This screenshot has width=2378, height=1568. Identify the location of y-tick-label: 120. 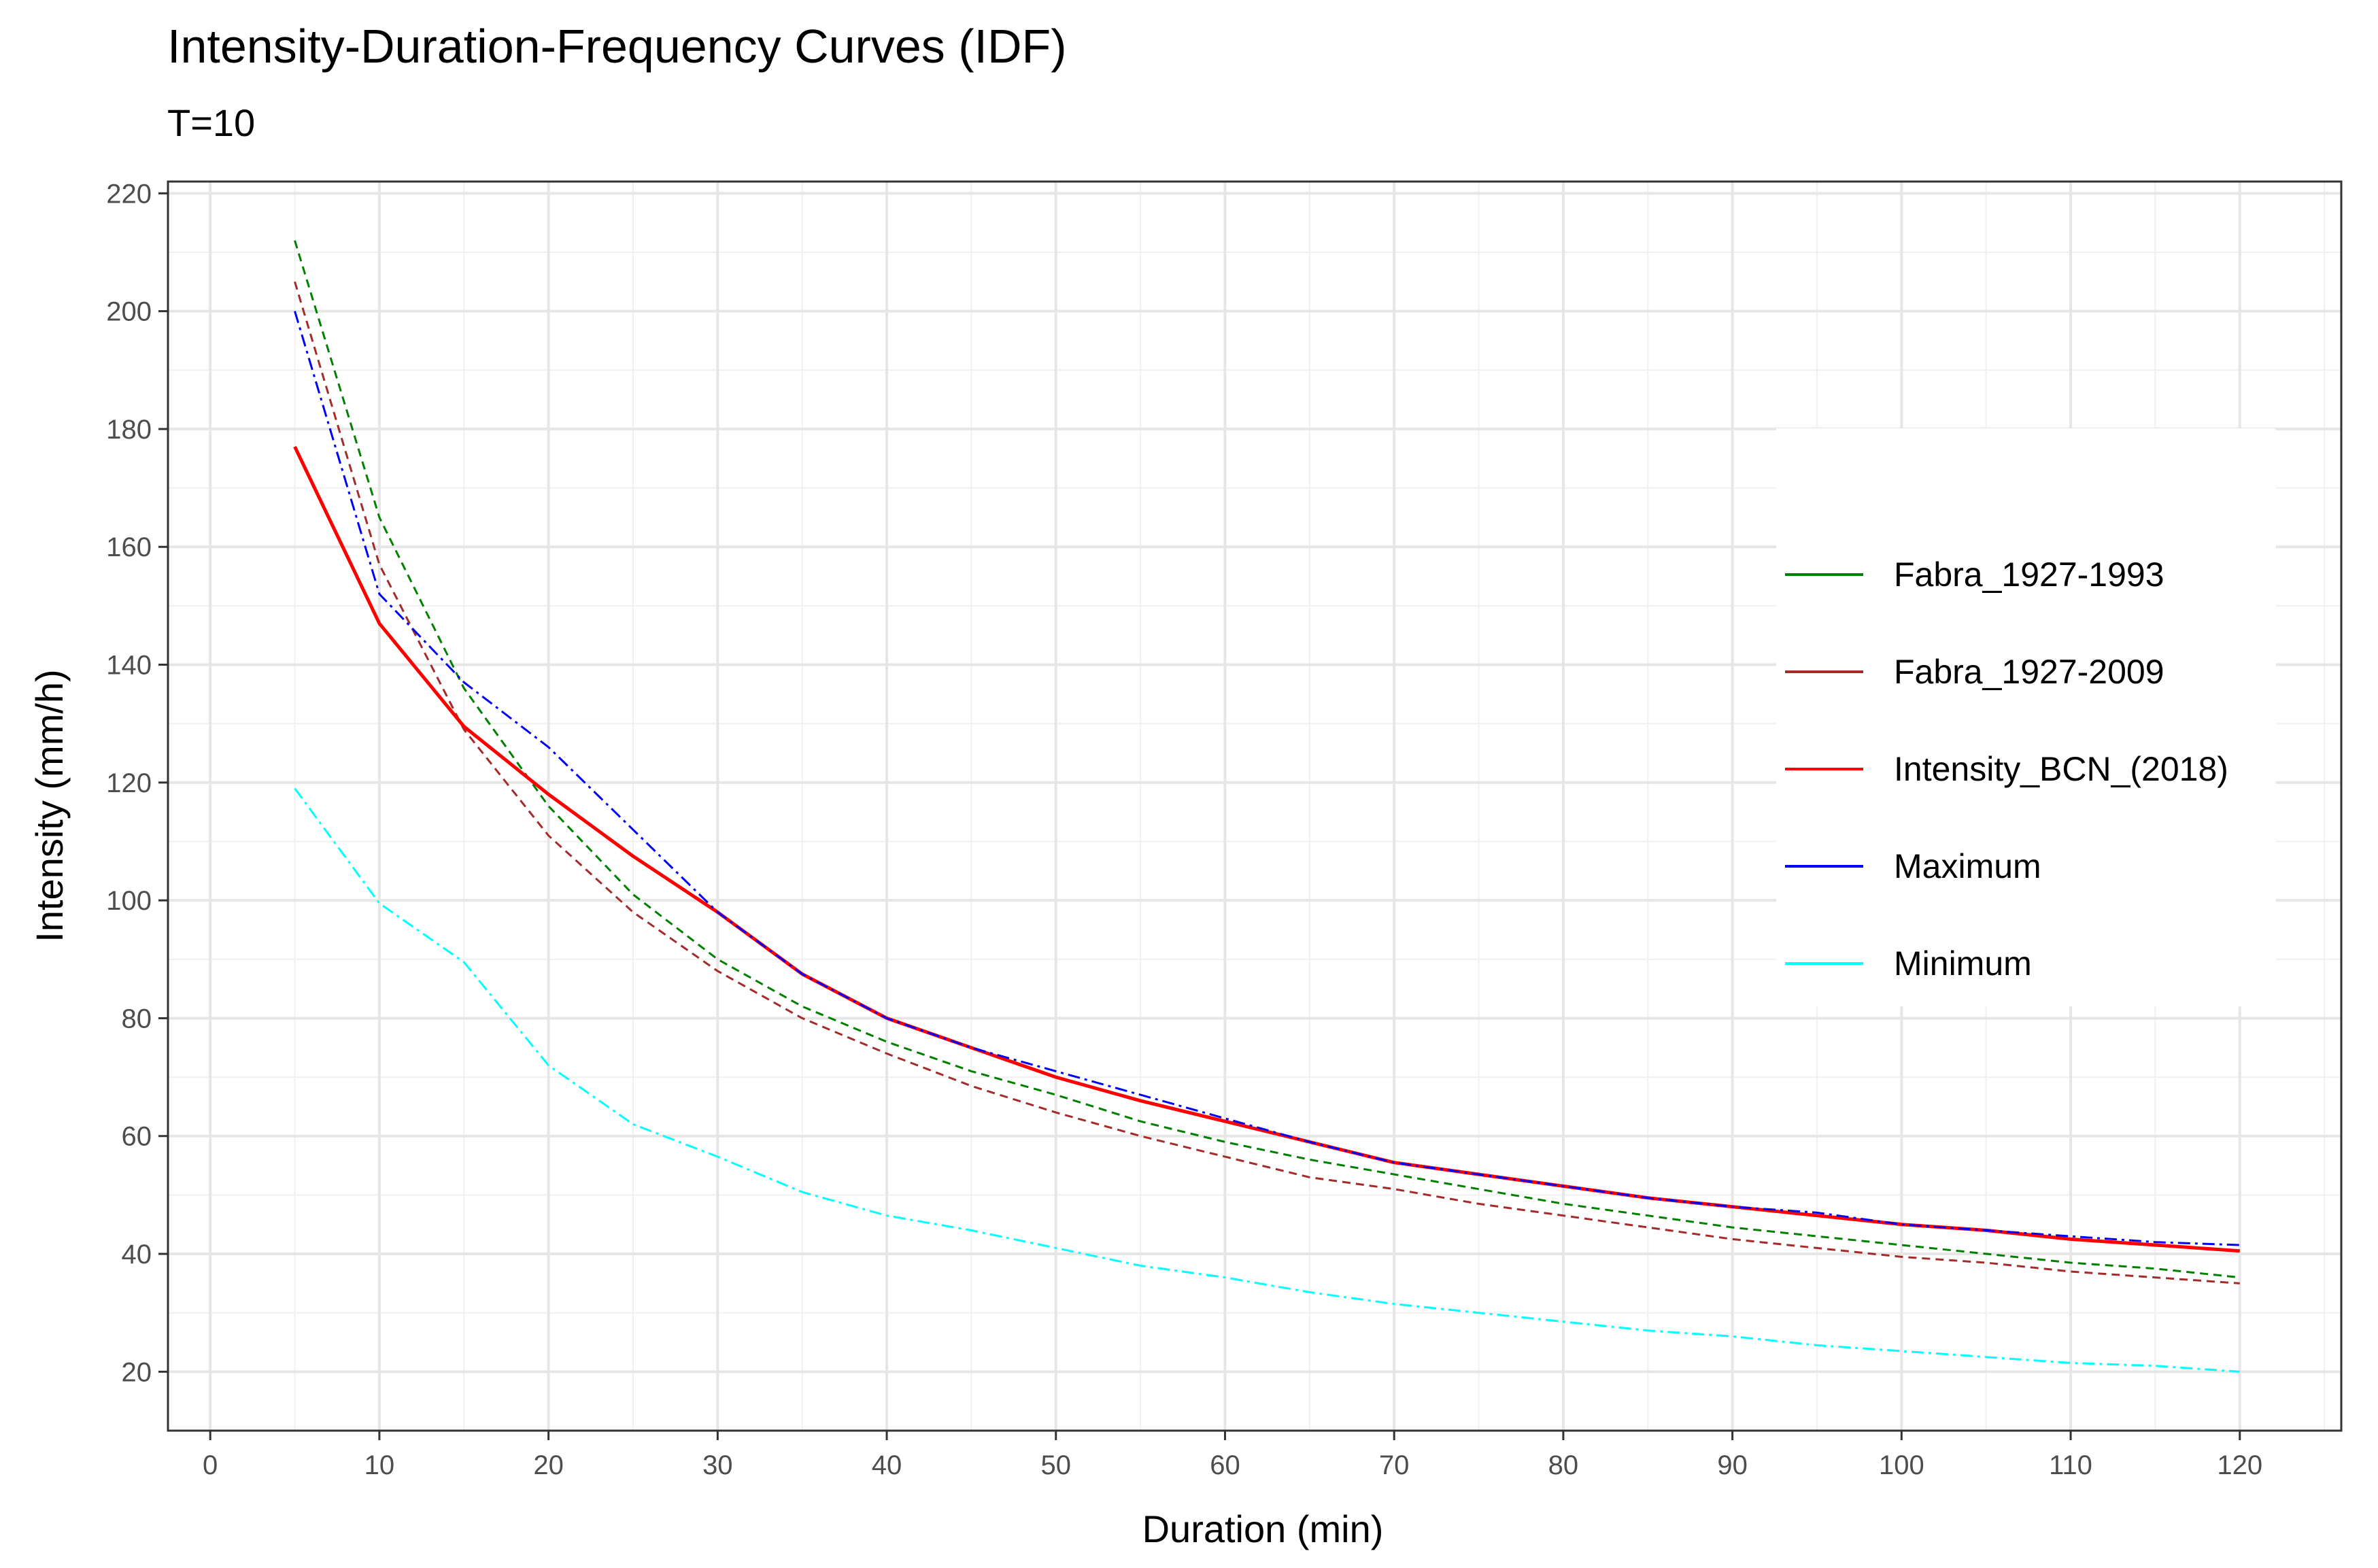
(129, 783).